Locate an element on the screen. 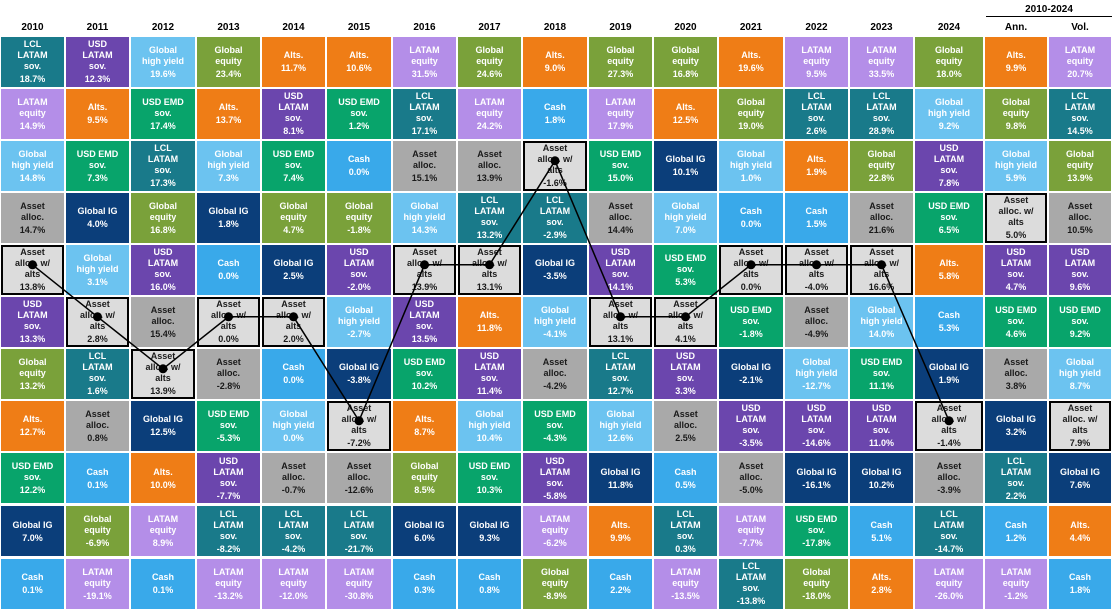 This screenshot has width=1112, height=610. cell-return-value: -2.8% is located at coordinates (228, 385).